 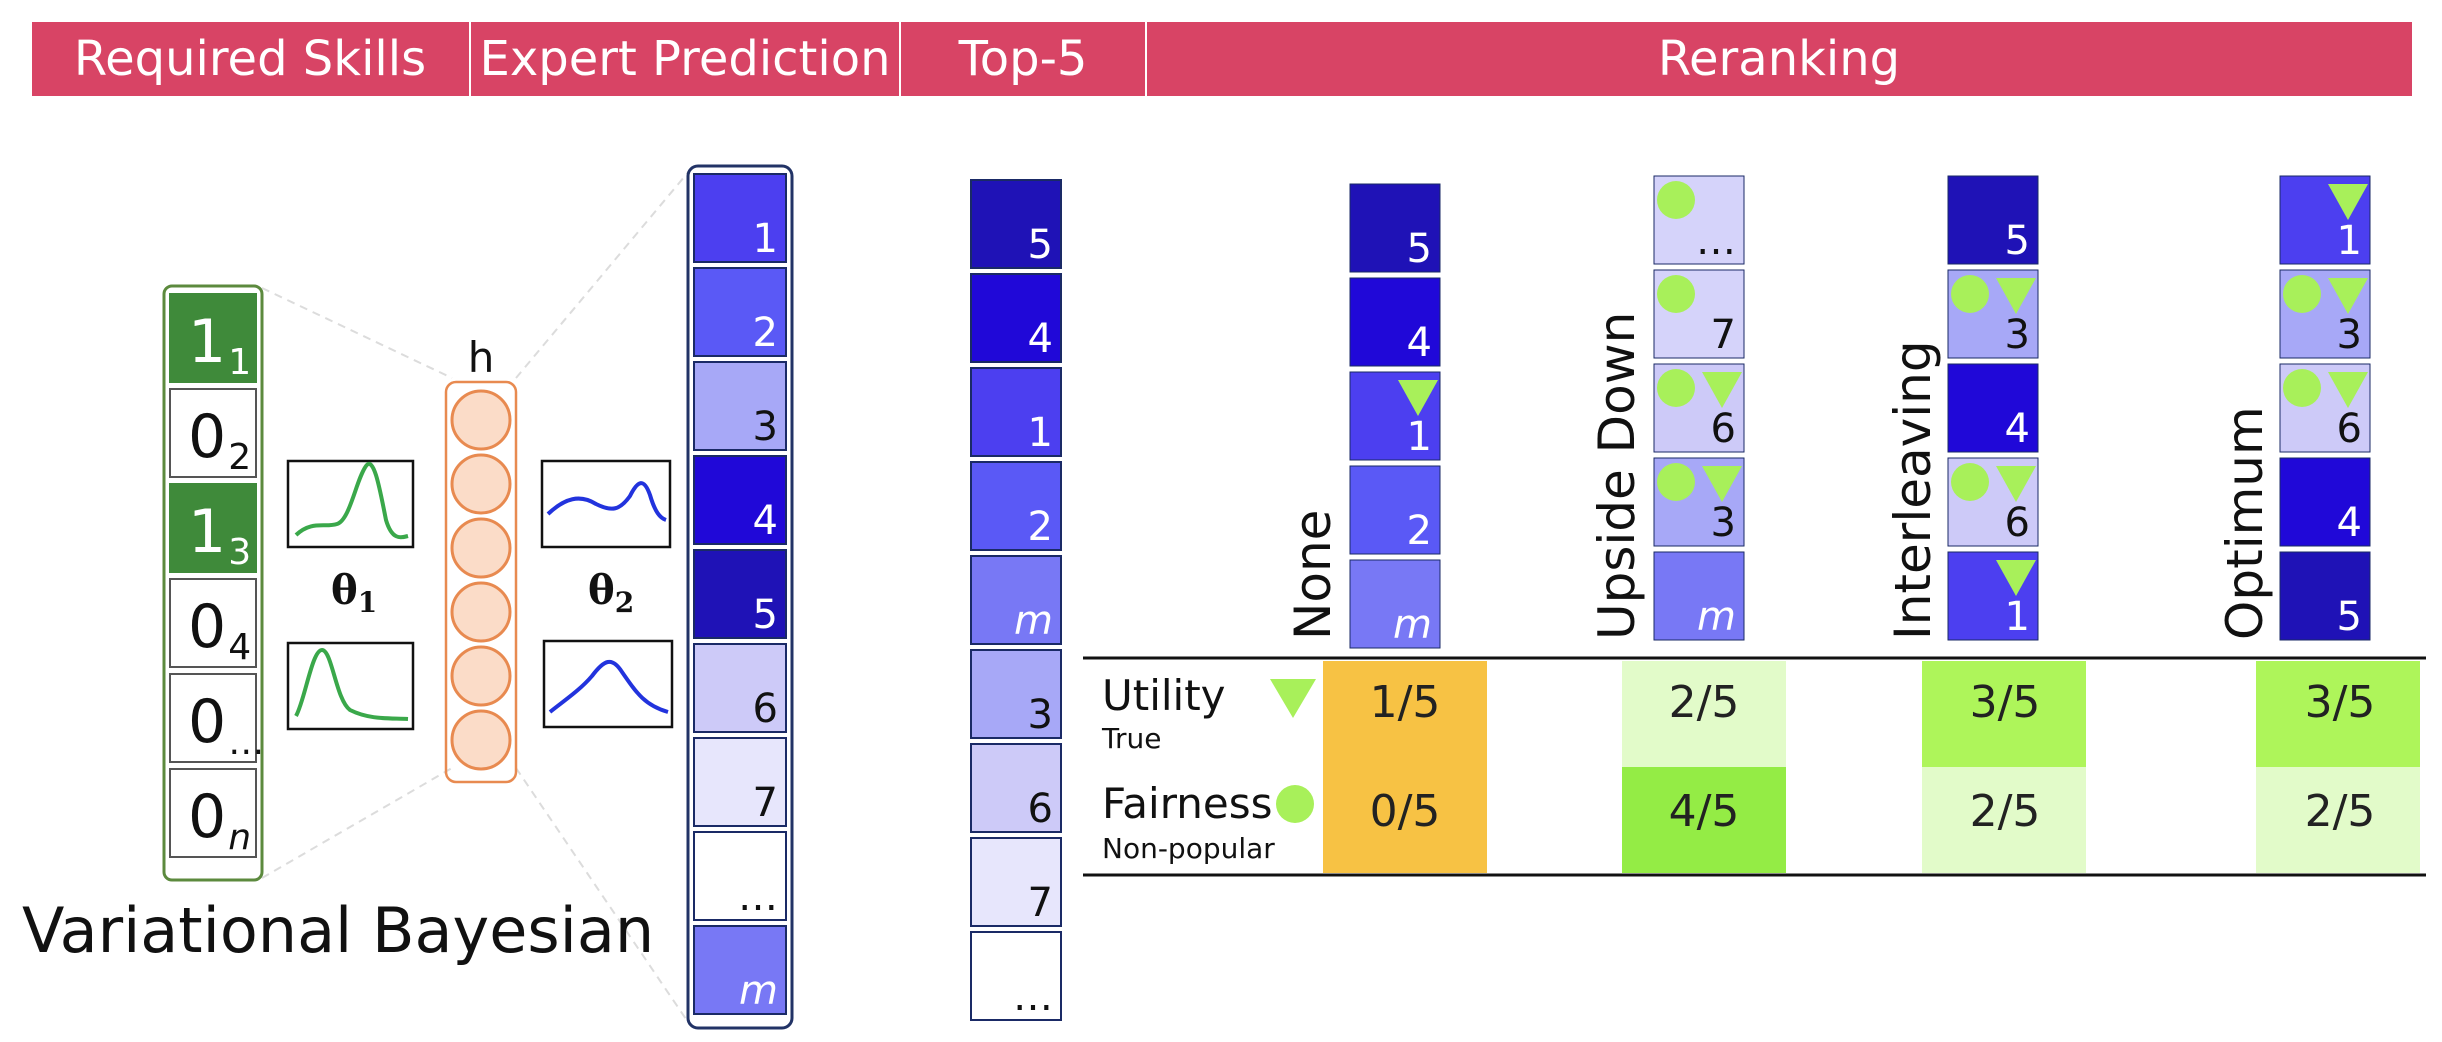 I want to click on rerank-cell-label: 4, so click(x=2017, y=429).